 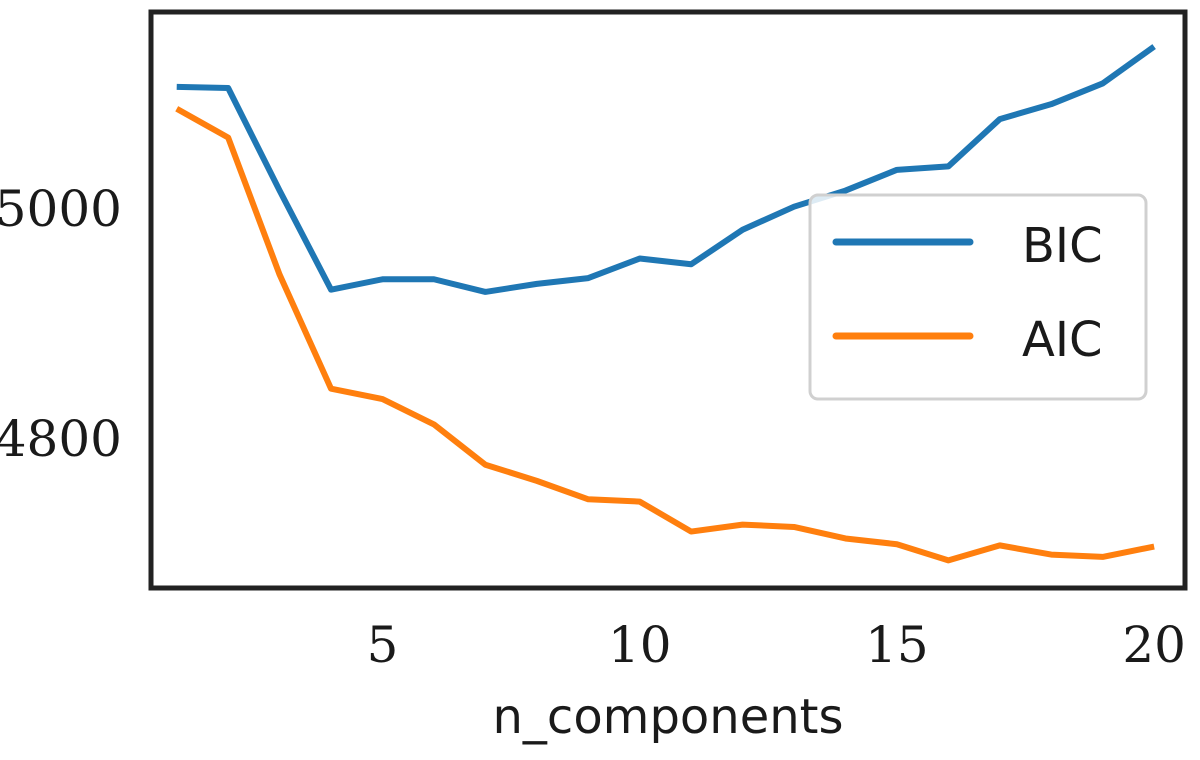 I want to click on legend: BIC AIC, so click(x=978, y=297).